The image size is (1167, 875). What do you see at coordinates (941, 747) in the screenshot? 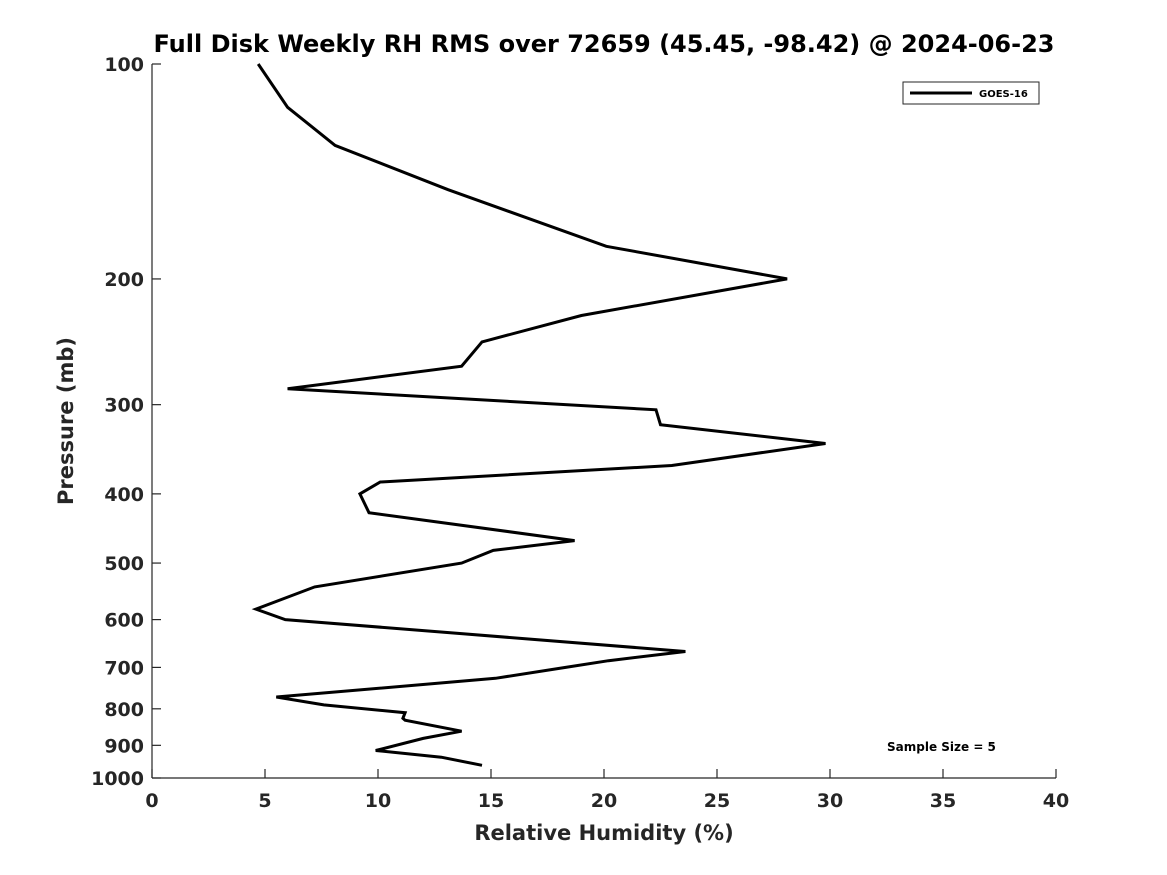
I see `sample-size-annotation: Sample Size = 5` at bounding box center [941, 747].